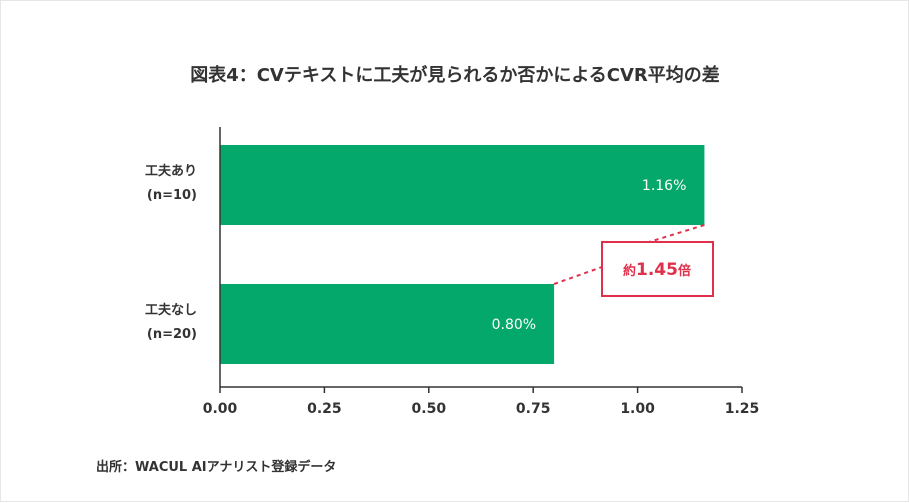 This screenshot has height=503, width=909. Describe the element at coordinates (533, 409) in the screenshot. I see `x-tick-label: 0.75` at that location.